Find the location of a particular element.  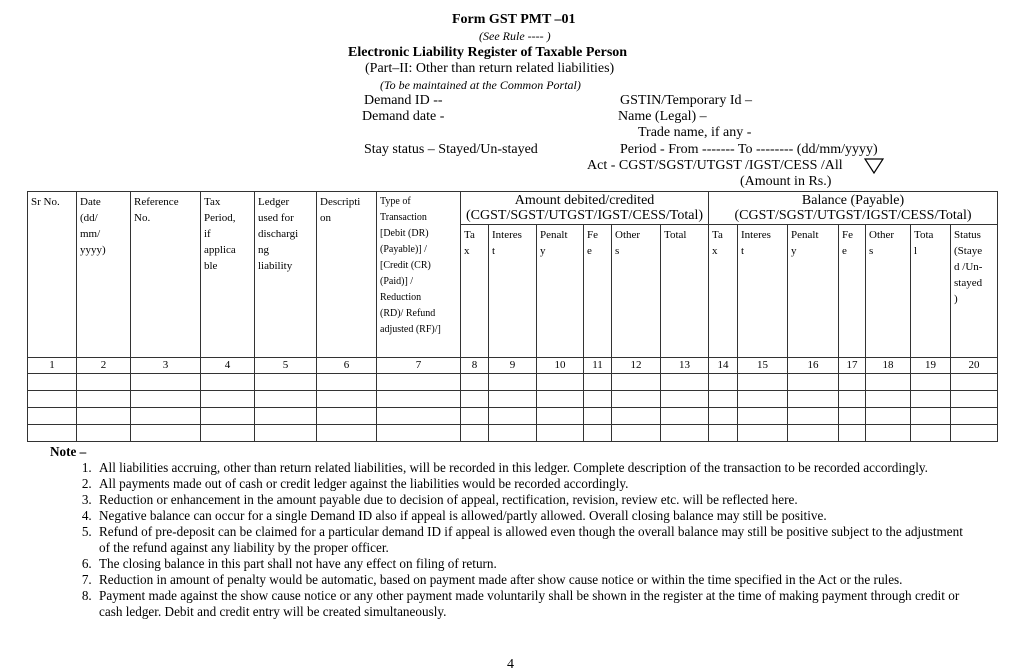

demand-date-field: Demand date - is located at coordinates (403, 116).